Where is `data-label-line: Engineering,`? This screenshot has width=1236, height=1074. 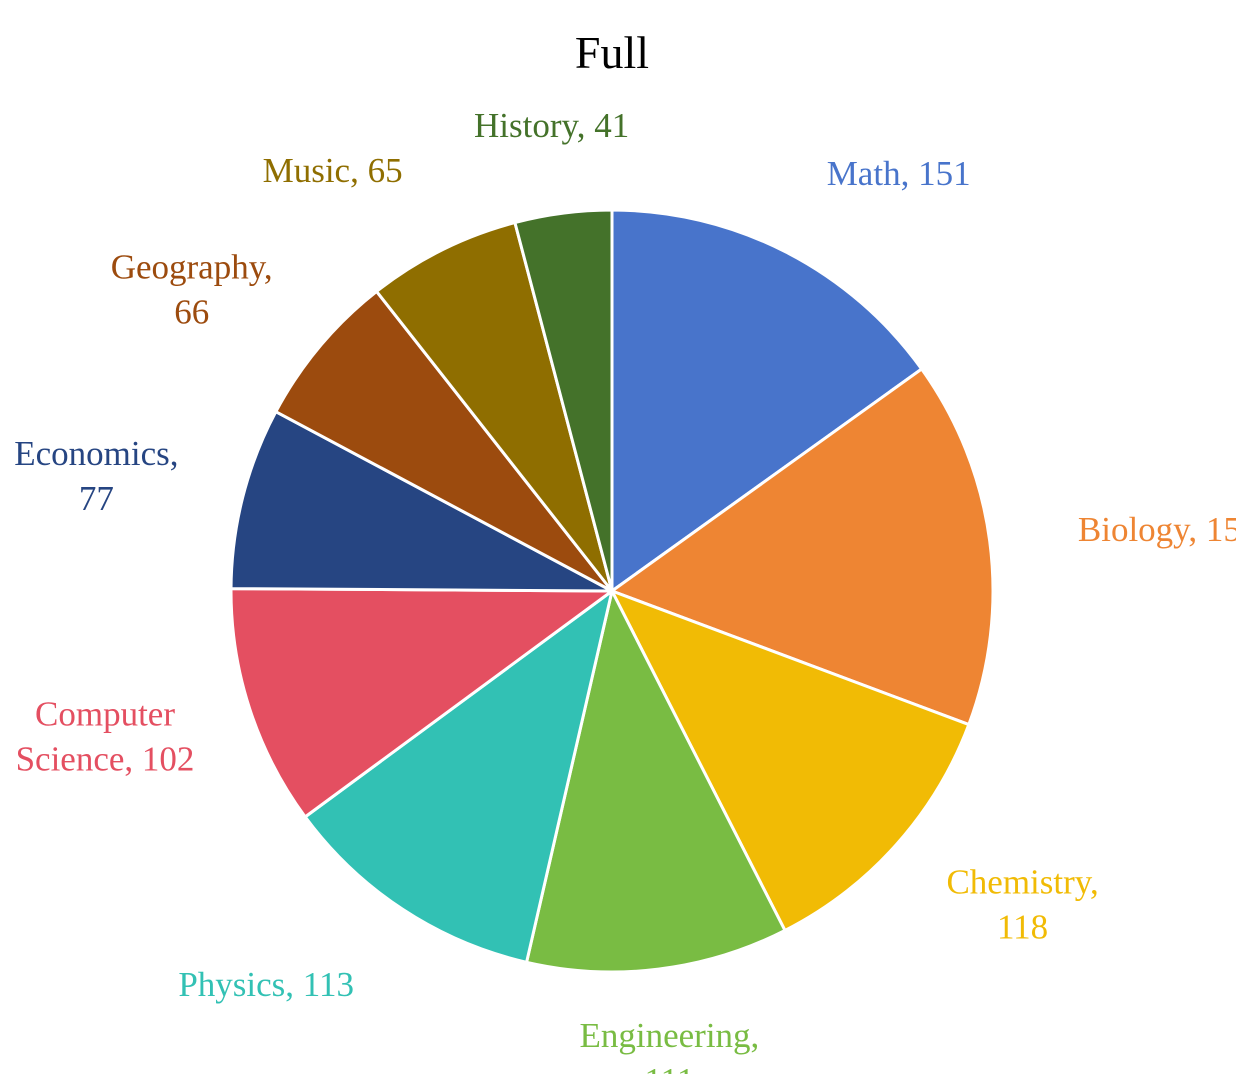 data-label-line: Engineering, is located at coordinates (669, 1035).